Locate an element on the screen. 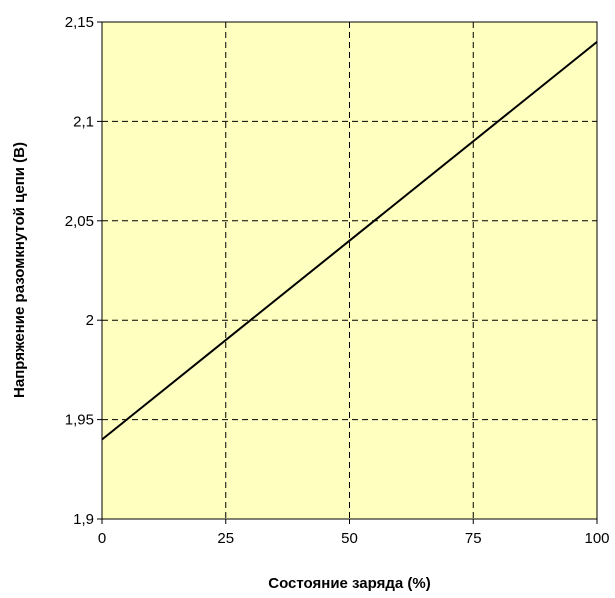 The height and width of the screenshot is (598, 615). y-tick-label: 2 is located at coordinates (90, 320).